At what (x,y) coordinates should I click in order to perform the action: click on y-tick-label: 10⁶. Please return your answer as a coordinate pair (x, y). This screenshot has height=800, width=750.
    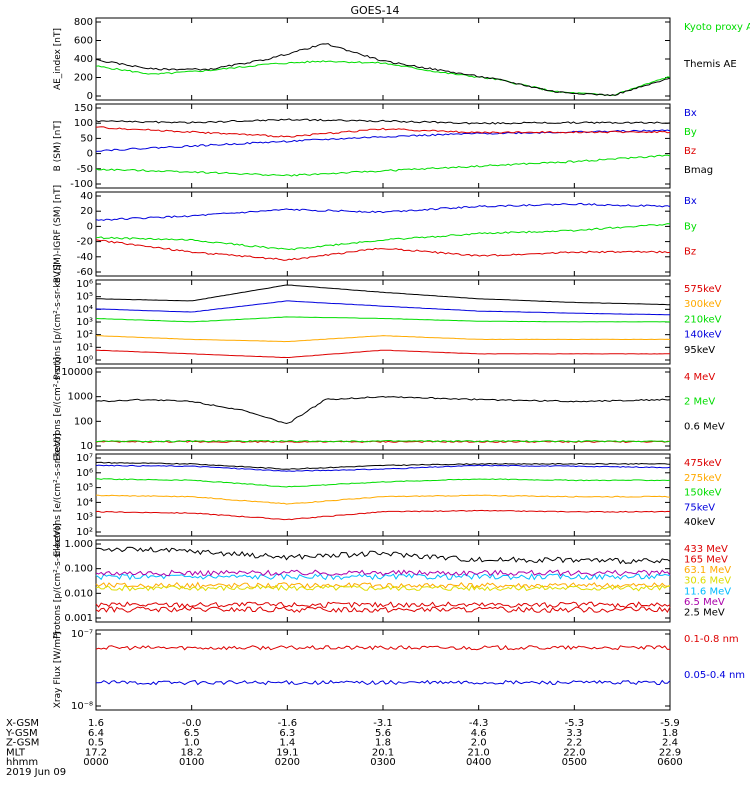
    Looking at the image, I should click on (84, 284).